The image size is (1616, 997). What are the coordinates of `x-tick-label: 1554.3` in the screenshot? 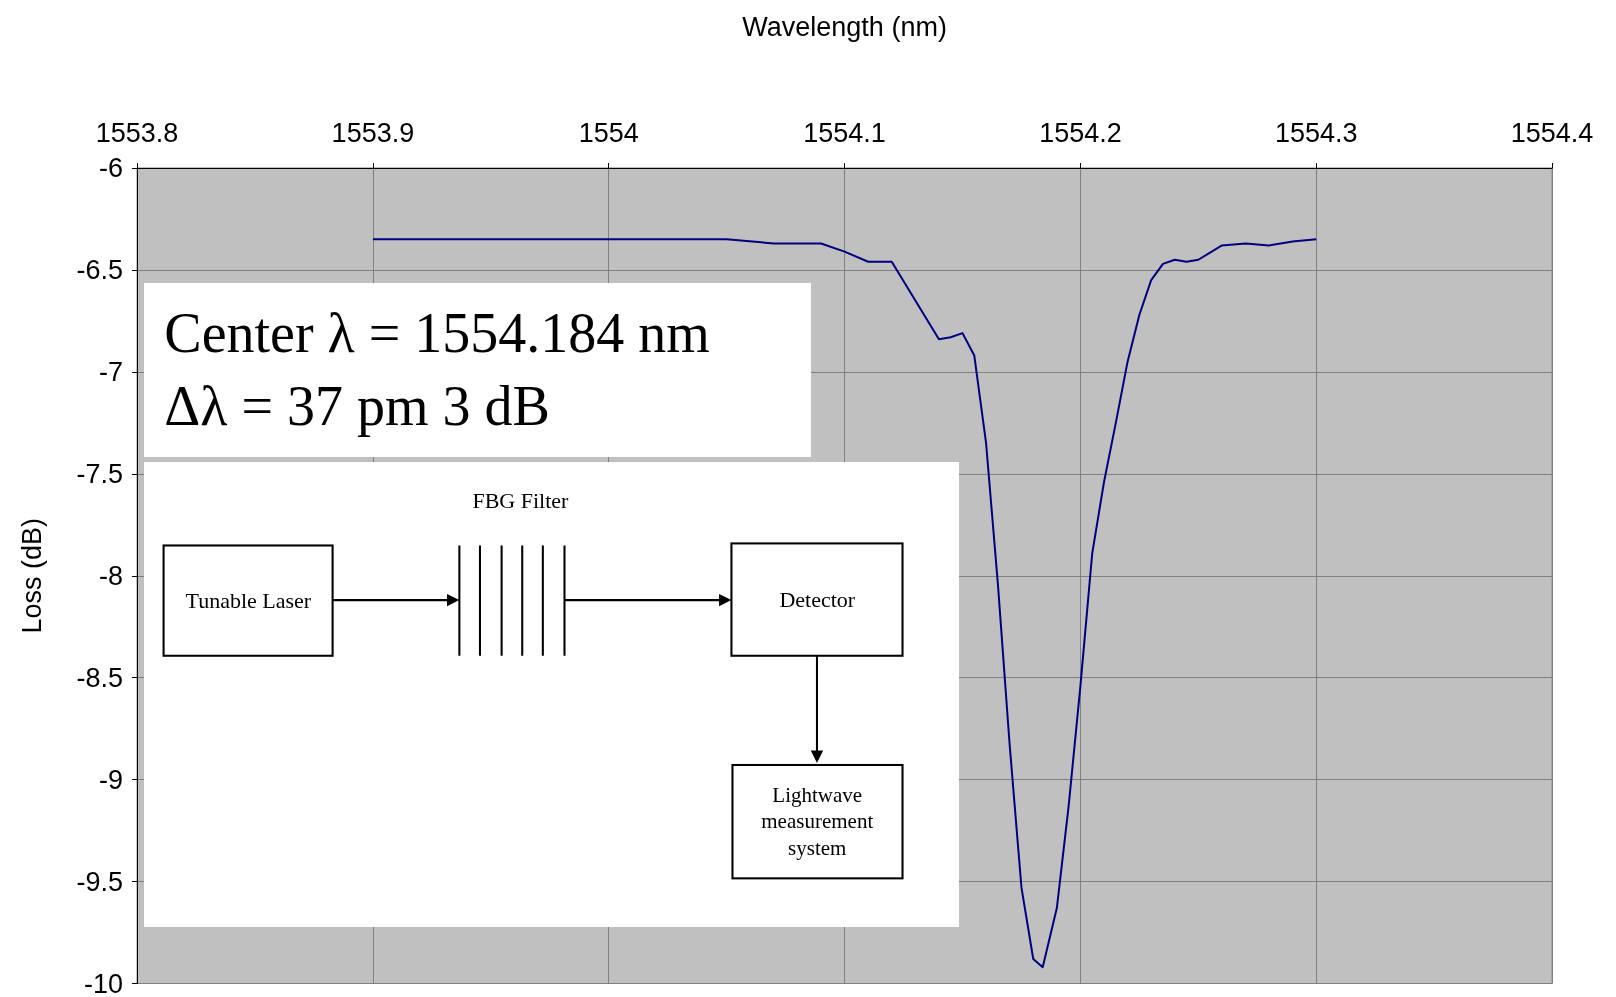 It's located at (1316, 132).